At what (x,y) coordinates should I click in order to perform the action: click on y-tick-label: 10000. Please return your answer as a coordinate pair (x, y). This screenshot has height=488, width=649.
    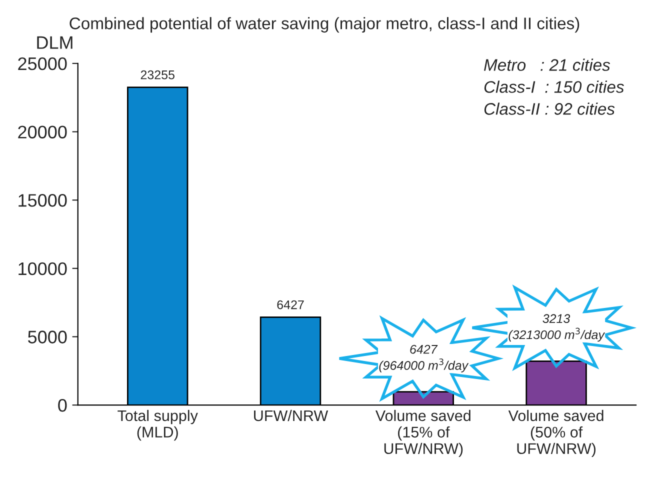
    Looking at the image, I should click on (42, 269).